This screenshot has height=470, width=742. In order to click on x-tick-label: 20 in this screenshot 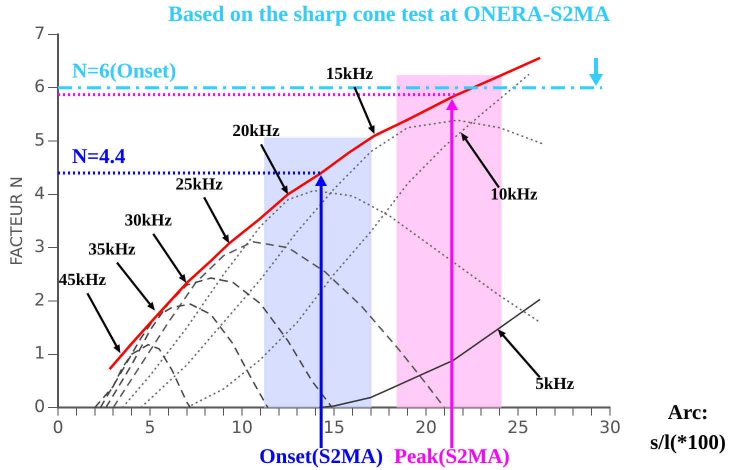, I will do `click(426, 428)`.